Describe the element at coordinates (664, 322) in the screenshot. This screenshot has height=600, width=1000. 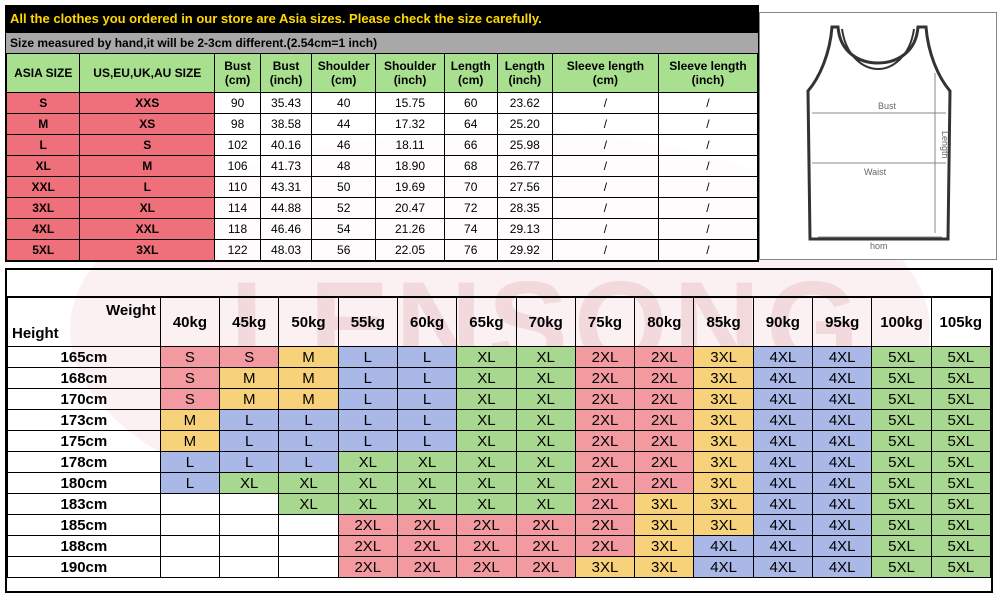
I see `weight-header-cell: 80kg` at that location.